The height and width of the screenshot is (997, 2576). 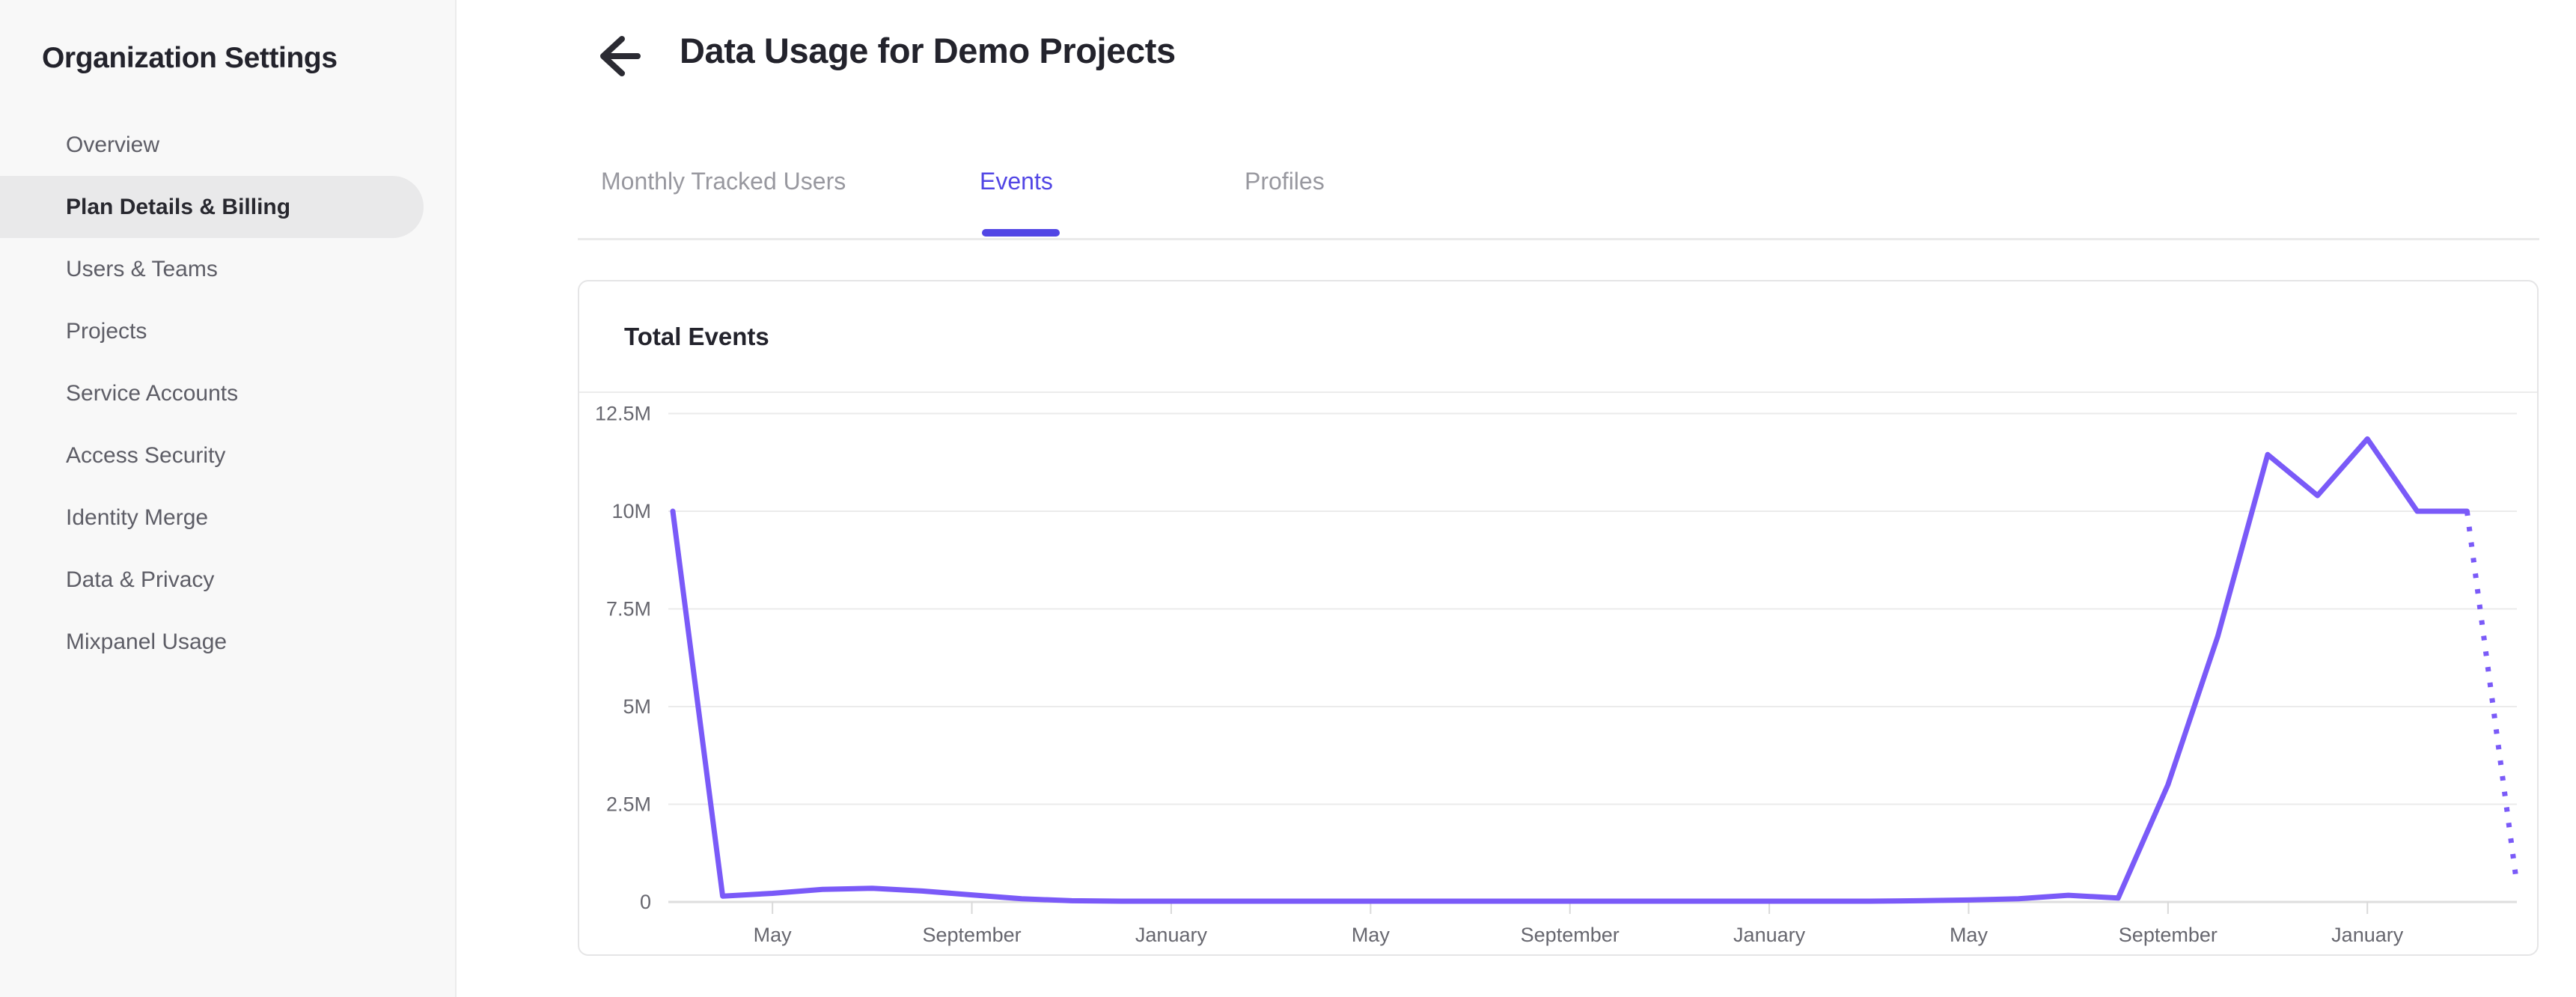 What do you see at coordinates (152, 393) in the screenshot?
I see `sidebar-item-service-accounts: Service Accounts` at bounding box center [152, 393].